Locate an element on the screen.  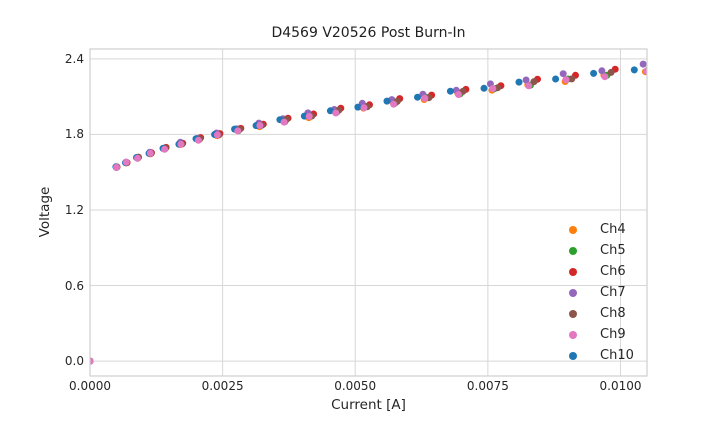
legend-entry-Ch10: Ch10 is located at coordinates (598, 355).